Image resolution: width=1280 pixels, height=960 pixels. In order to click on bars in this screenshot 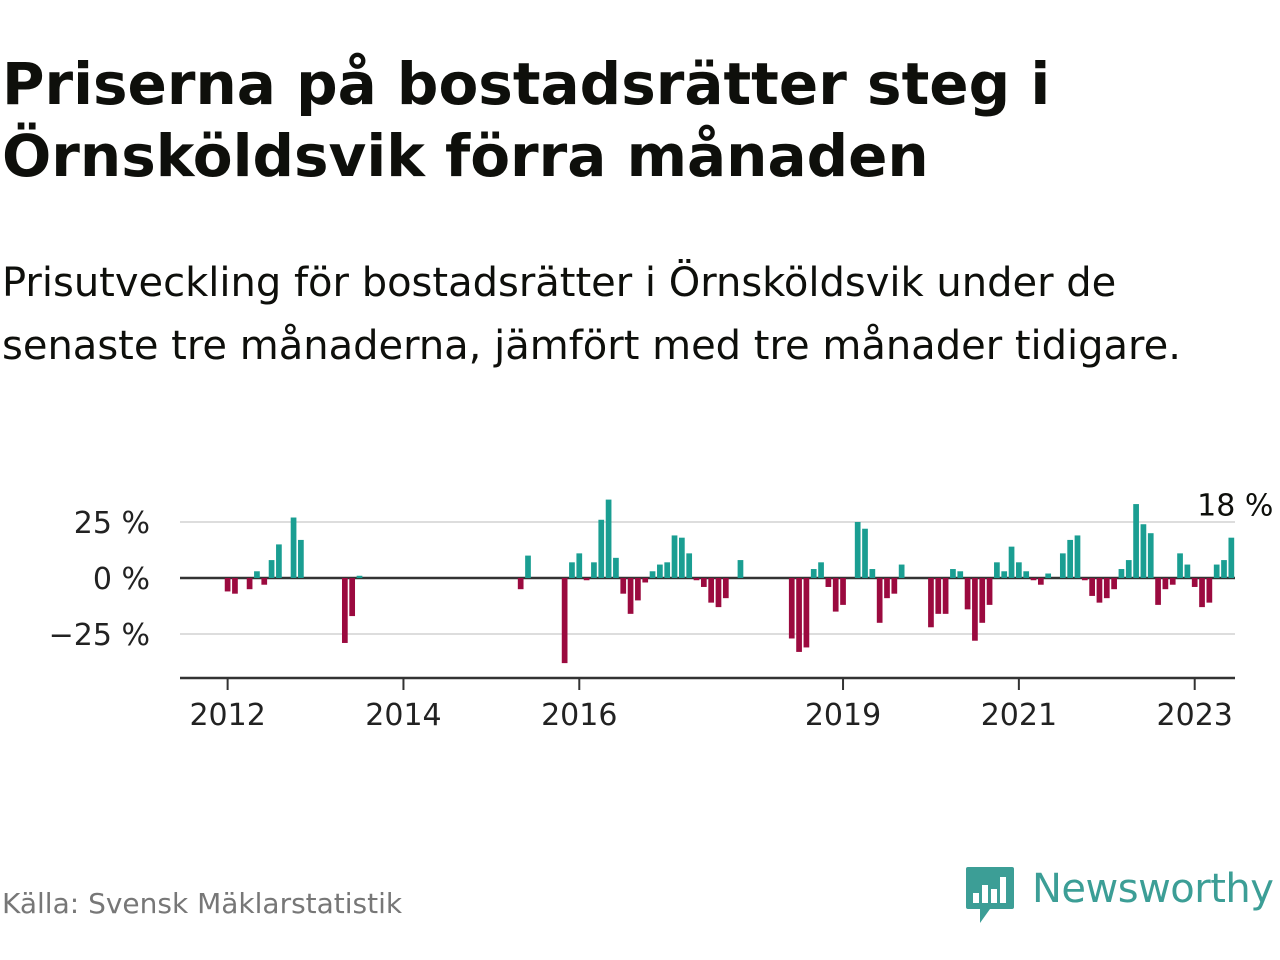, I will do `click(729, 581)`.